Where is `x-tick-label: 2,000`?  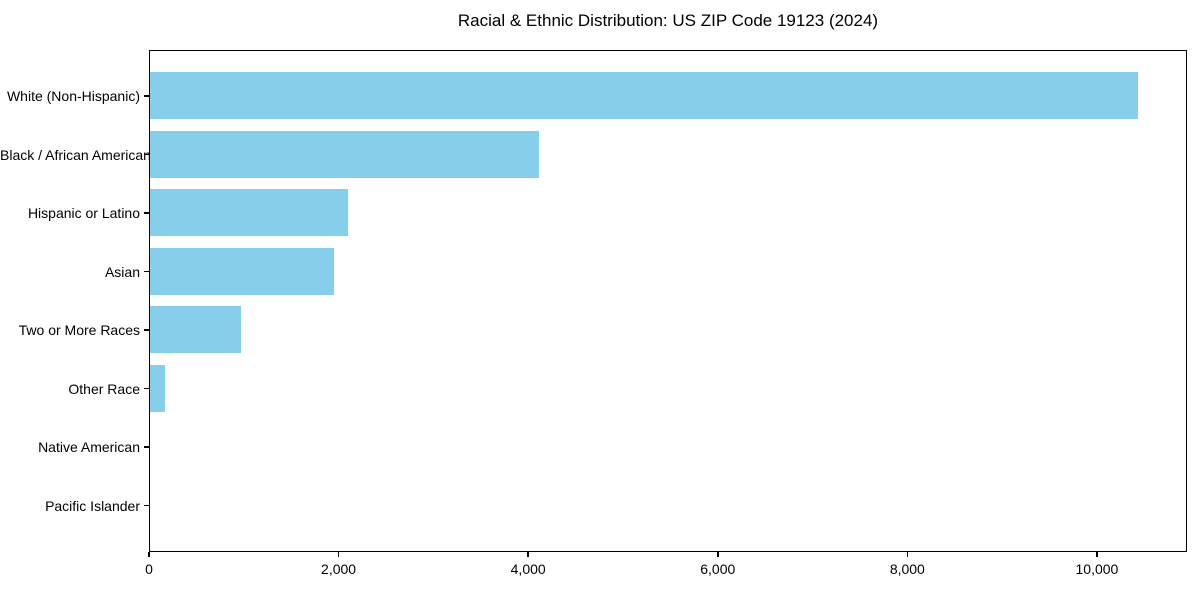
x-tick-label: 2,000 is located at coordinates (339, 569).